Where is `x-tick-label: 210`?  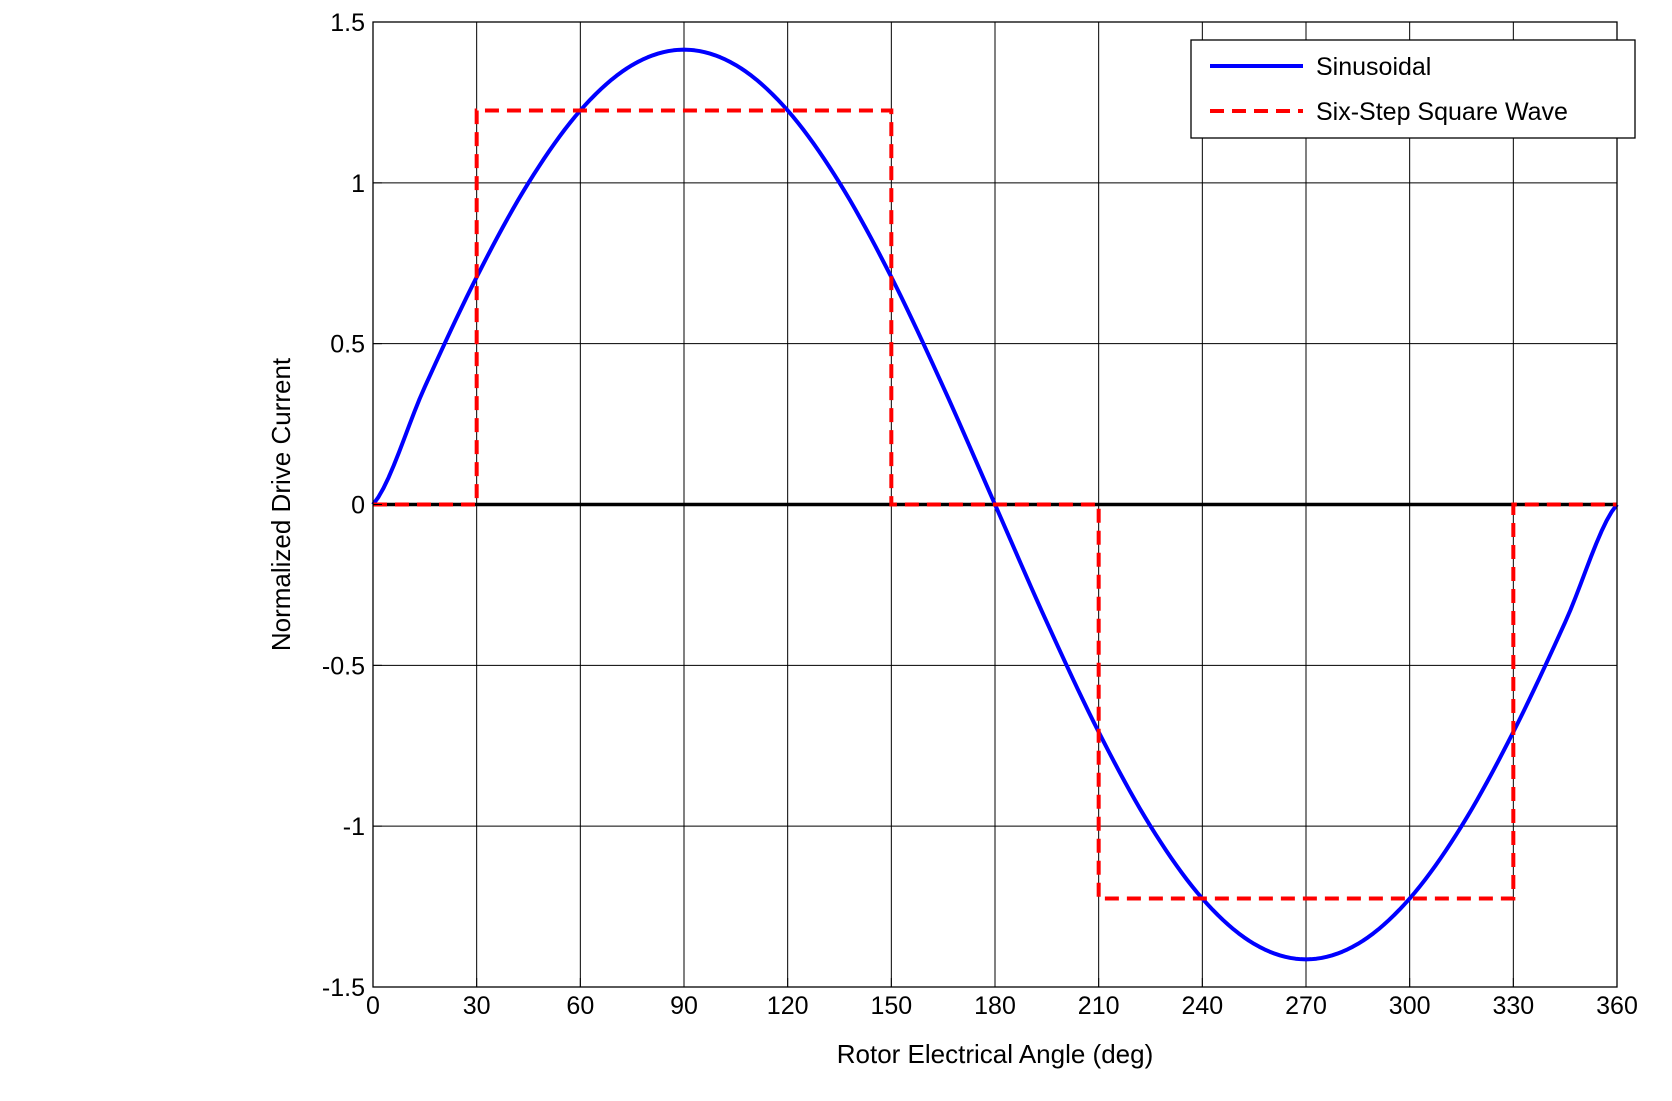
x-tick-label: 210 is located at coordinates (1099, 1006).